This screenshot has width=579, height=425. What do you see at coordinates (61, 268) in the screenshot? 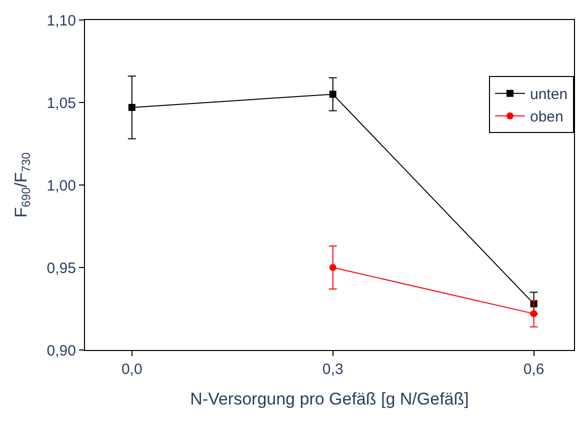
I see `y-tick-label: 0,95` at bounding box center [61, 268].